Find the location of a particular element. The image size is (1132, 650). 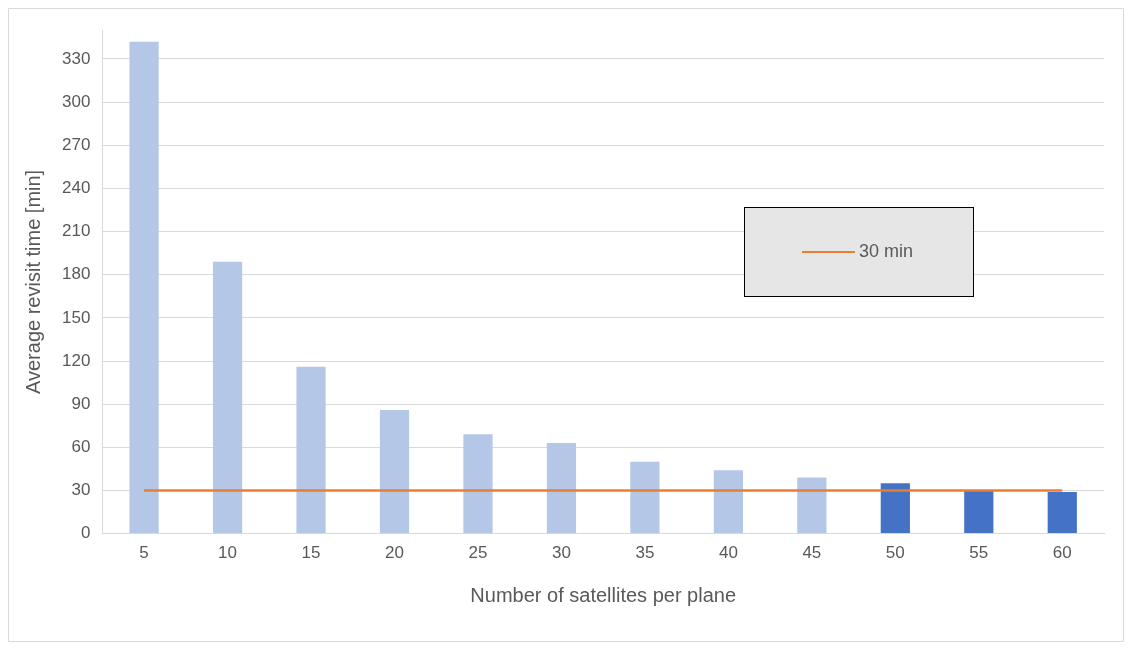

x-tick-label: 20 is located at coordinates (394, 553).